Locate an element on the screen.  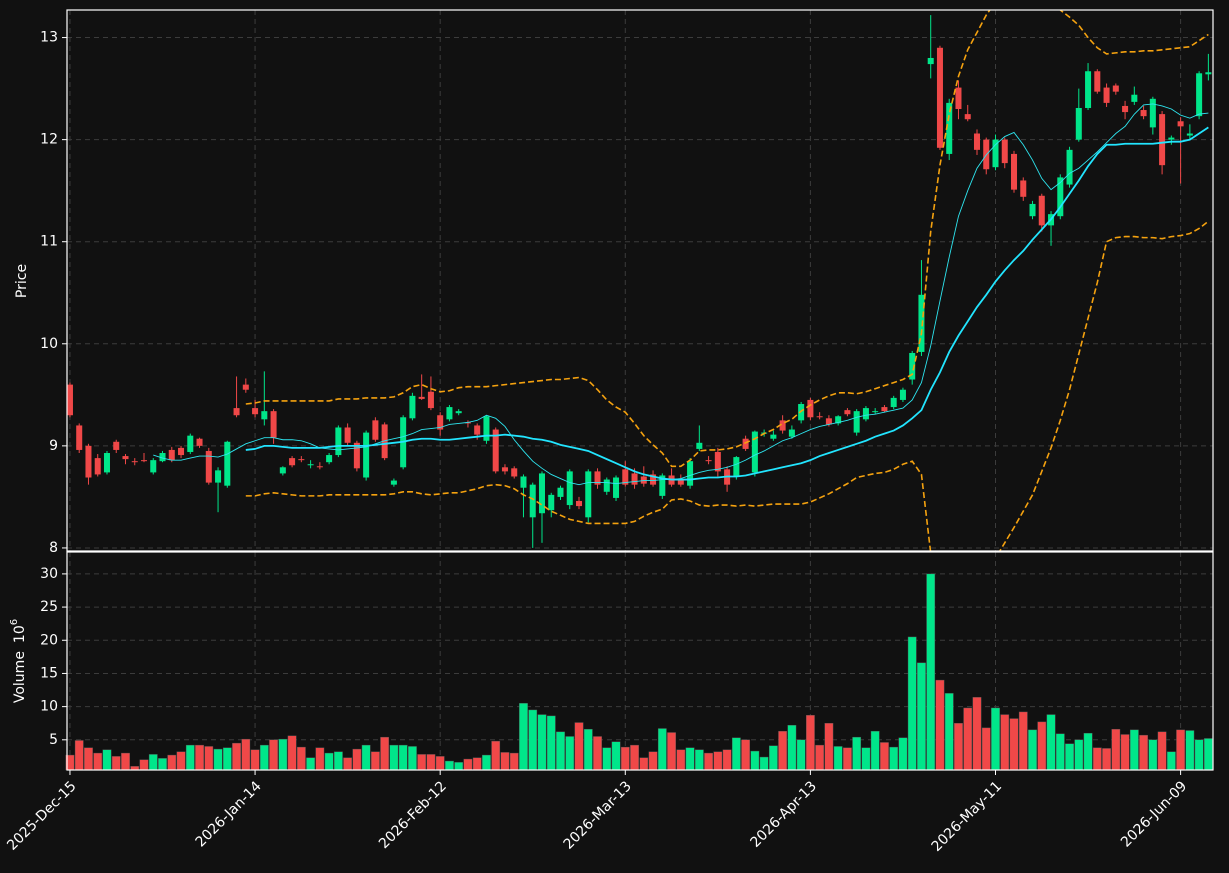
y-tick-label: 20 is located at coordinates (49, 640).